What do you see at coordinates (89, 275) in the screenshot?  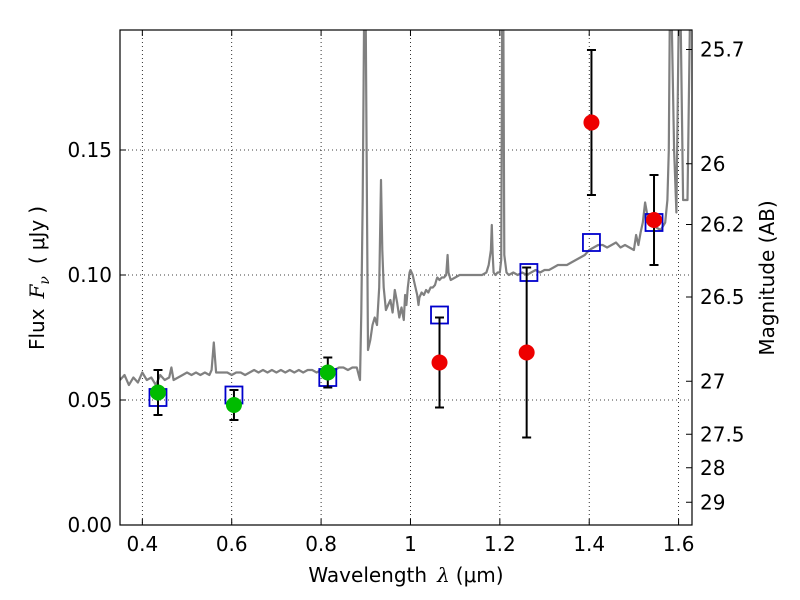 I see `y-tick-label: 0.10` at bounding box center [89, 275].